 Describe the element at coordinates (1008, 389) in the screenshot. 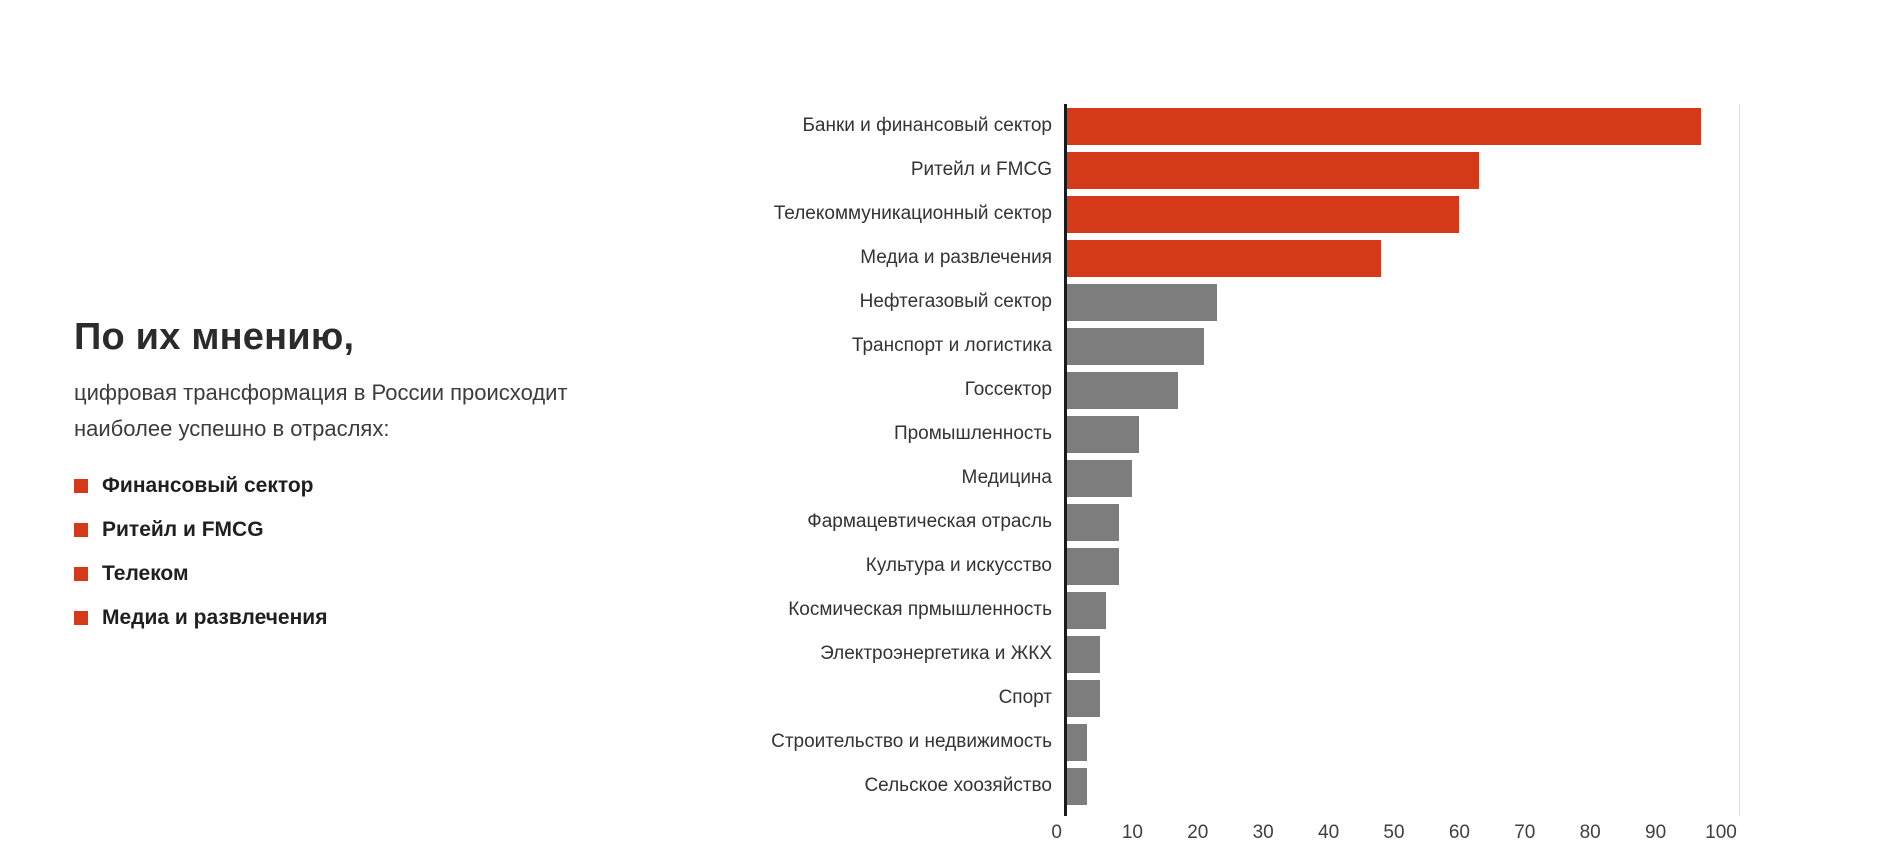

I see `category-label: Госсектор` at that location.